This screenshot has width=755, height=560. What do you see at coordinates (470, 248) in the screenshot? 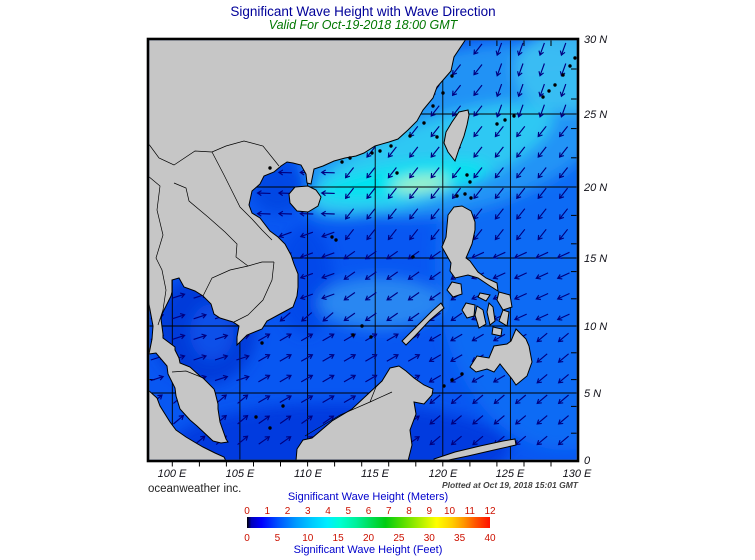
I see `island-luzon` at bounding box center [470, 248].